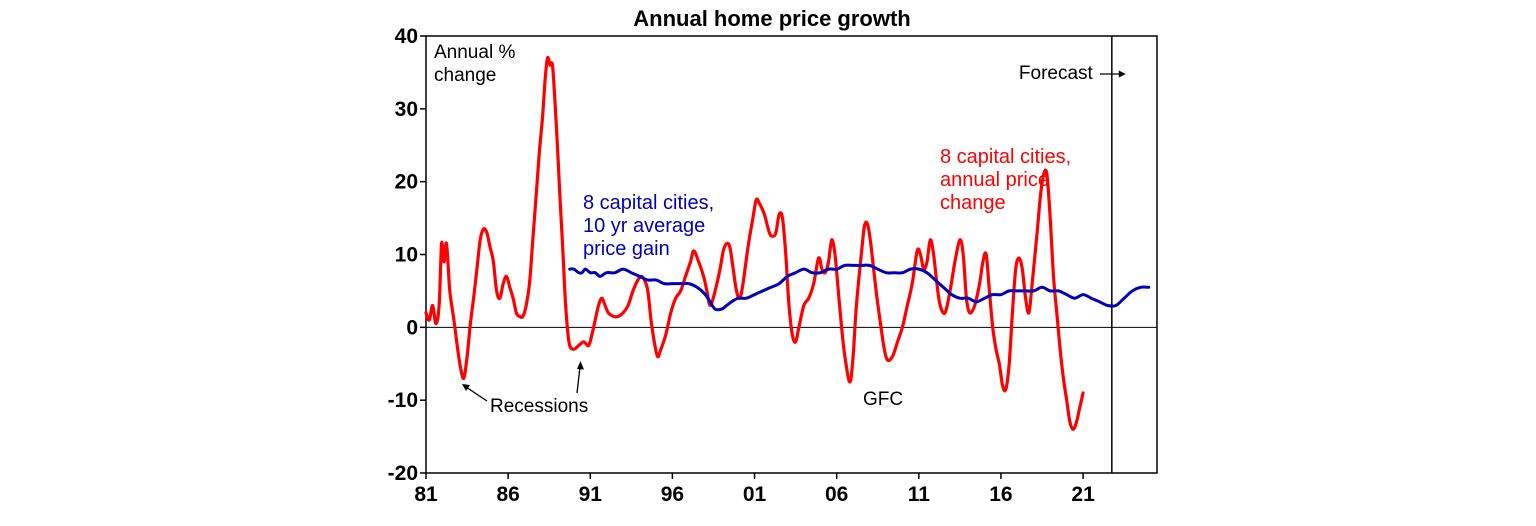 The height and width of the screenshot is (526, 1536). Describe the element at coordinates (465, 75) in the screenshot. I see `y-axis-label: change` at that location.